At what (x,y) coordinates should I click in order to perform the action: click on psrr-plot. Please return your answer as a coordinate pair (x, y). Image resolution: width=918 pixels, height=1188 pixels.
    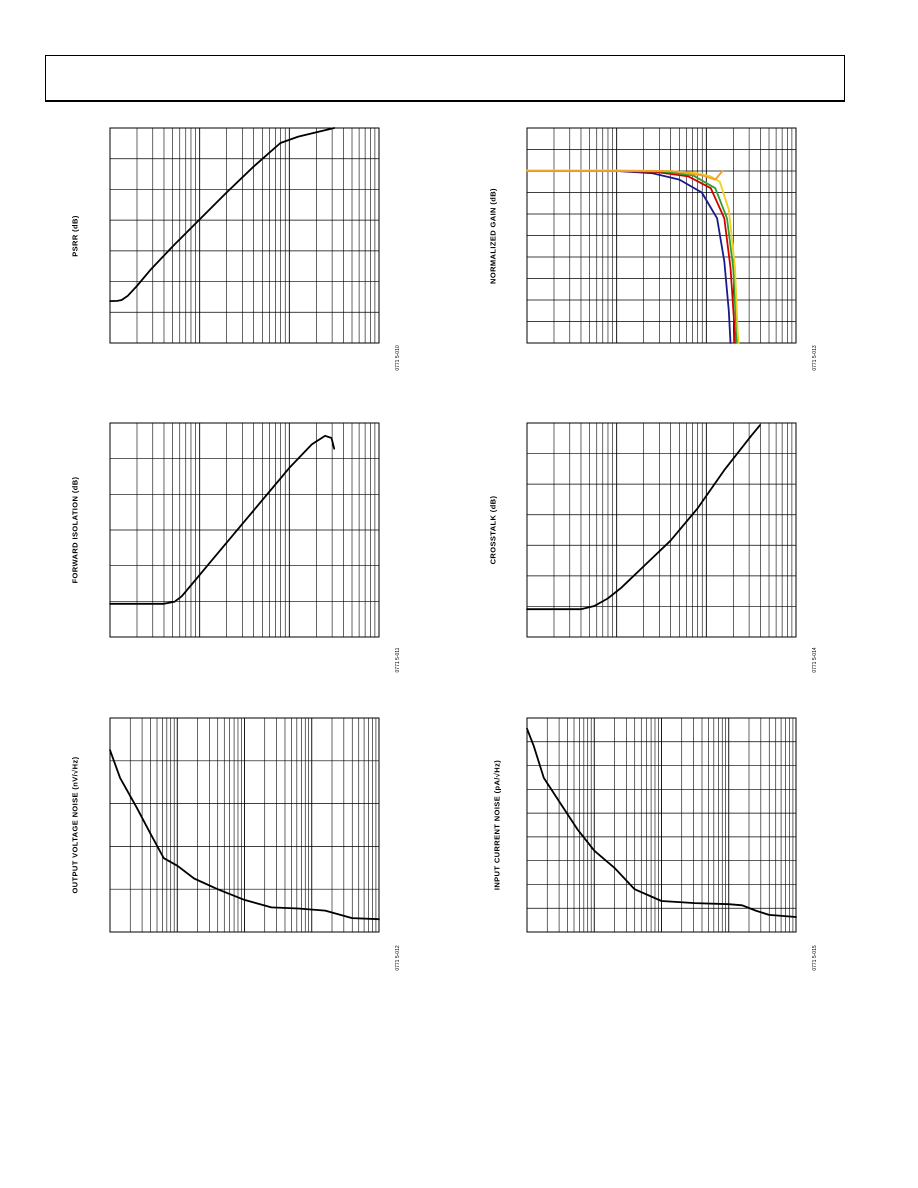
    Looking at the image, I should click on (244, 235).